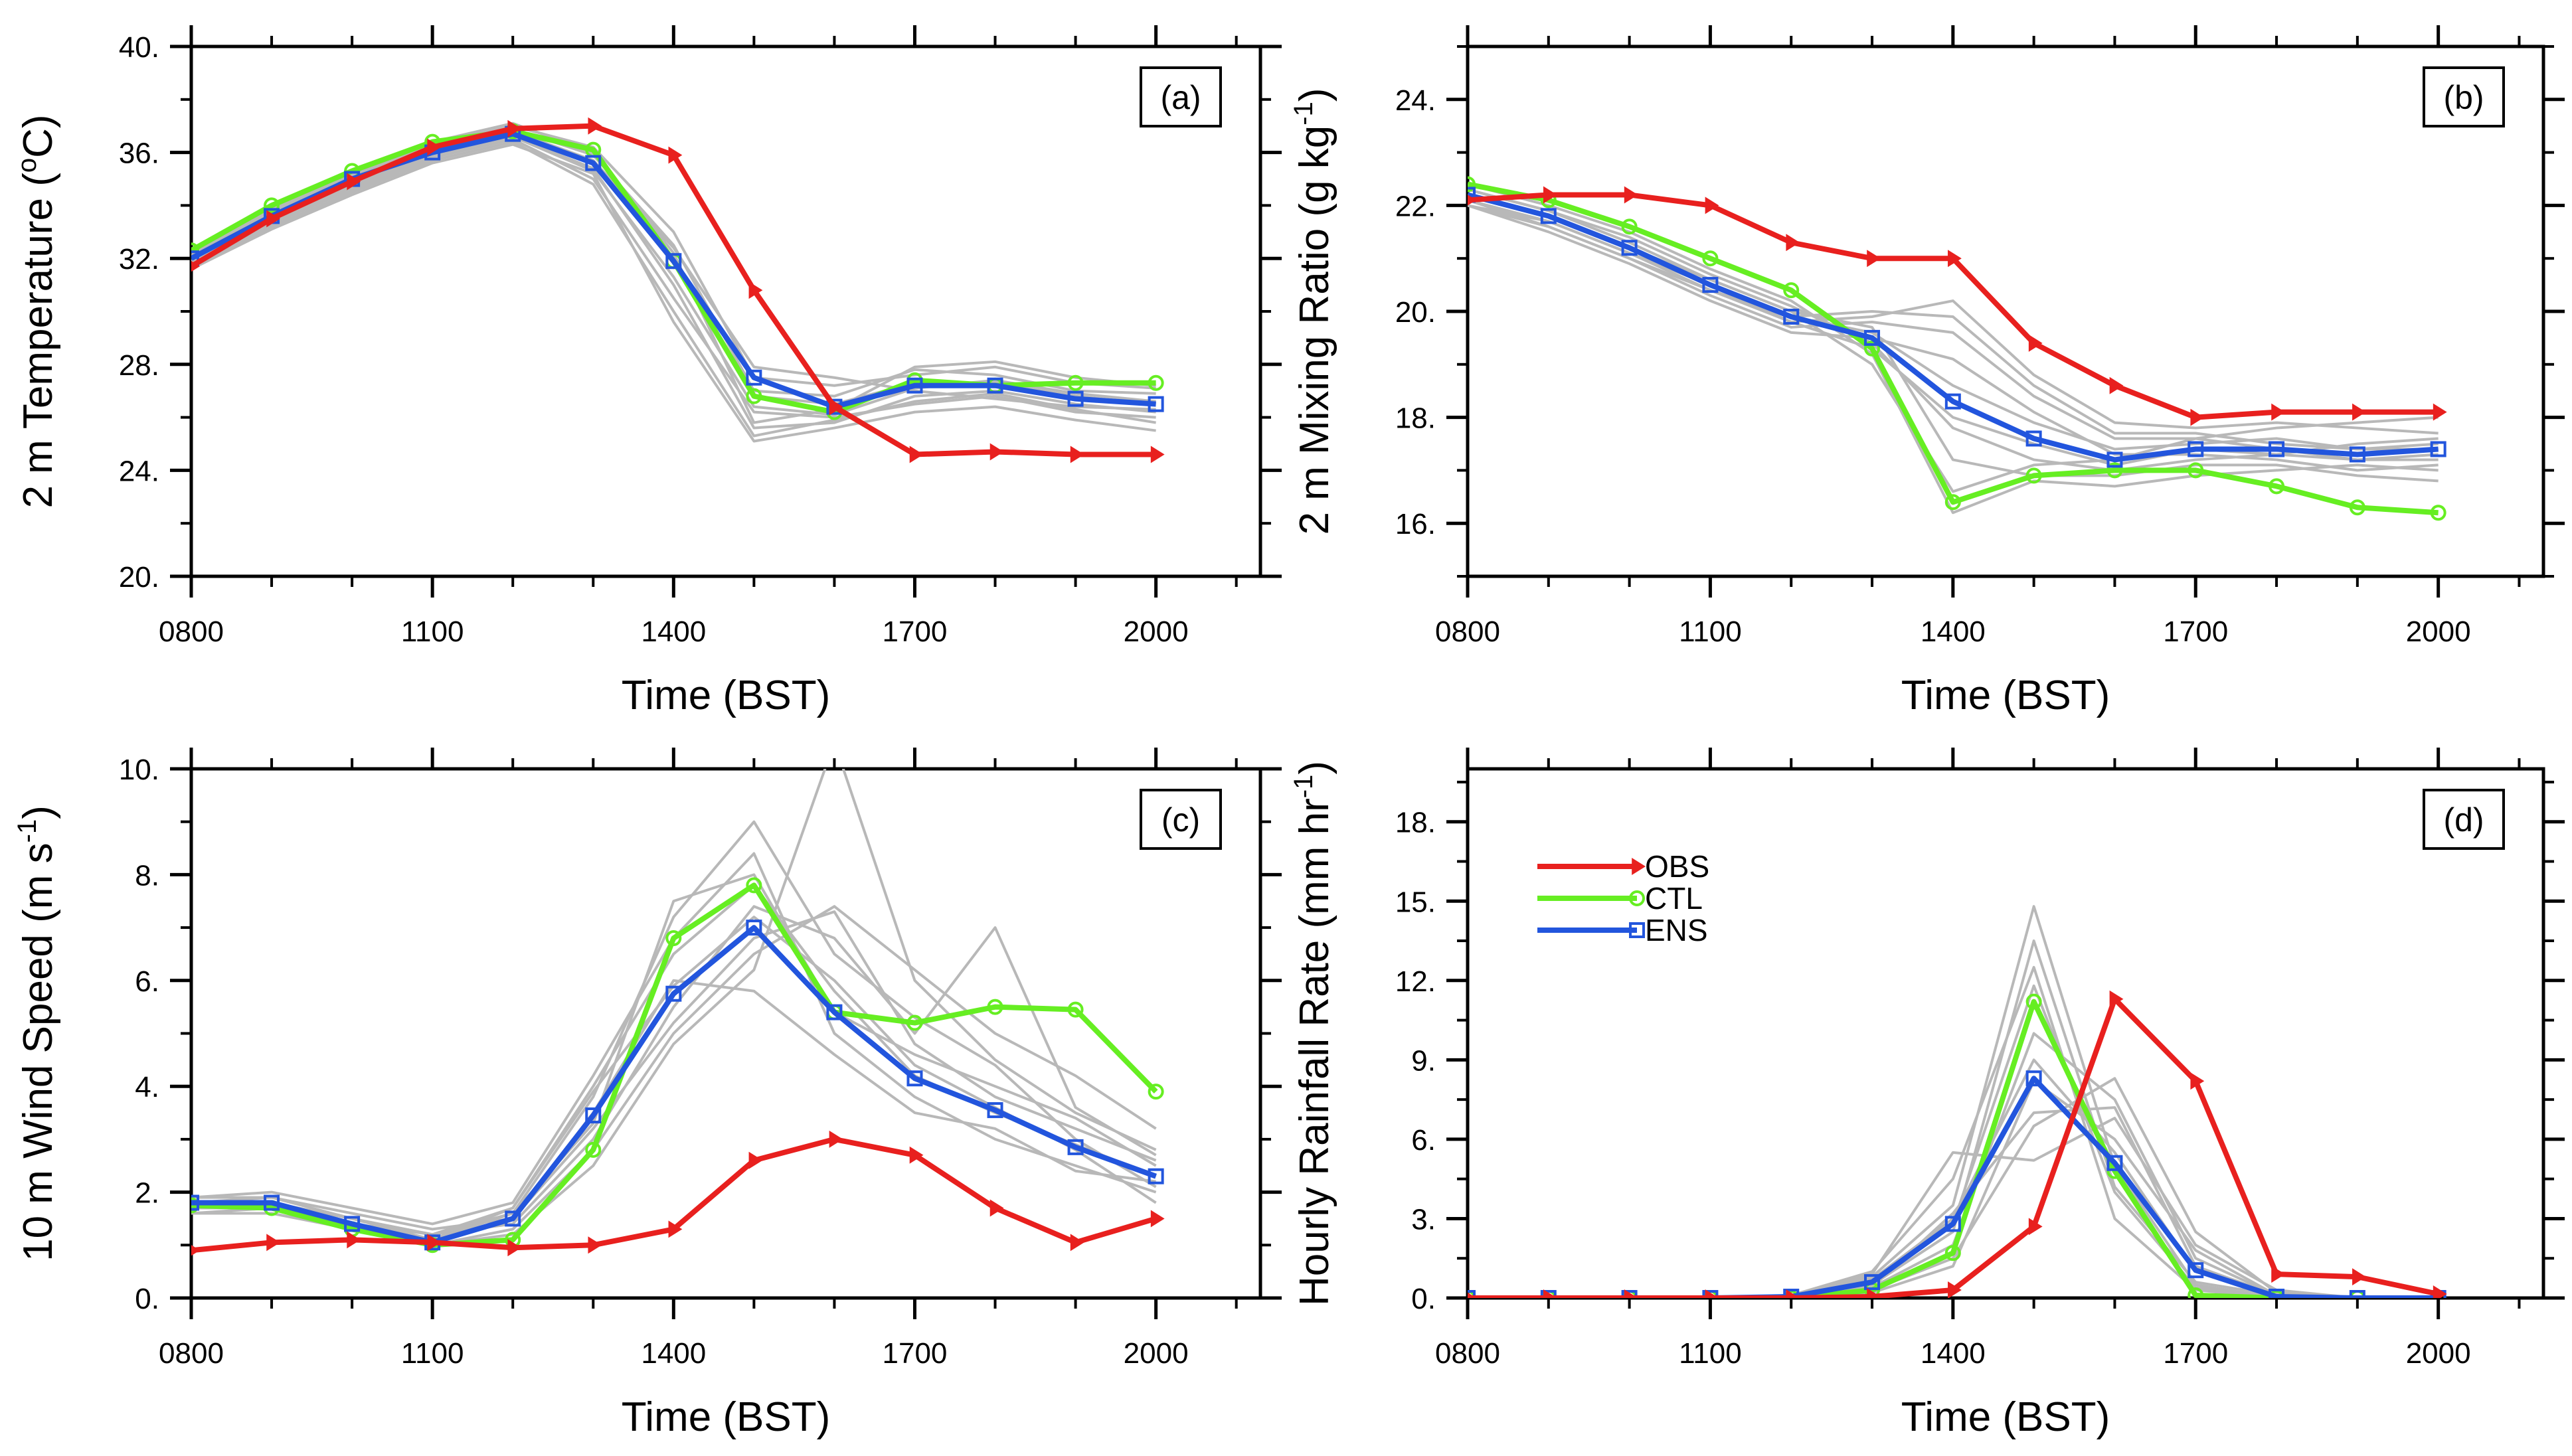 The image size is (2572, 1456). Describe the element at coordinates (1467, 631) in the screenshot. I see `x-tick-label: 0800` at that location.